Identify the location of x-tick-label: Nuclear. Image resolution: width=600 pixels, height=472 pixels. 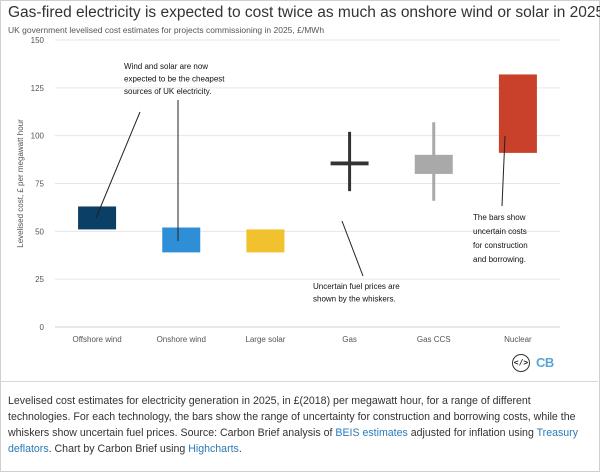
(518, 339).